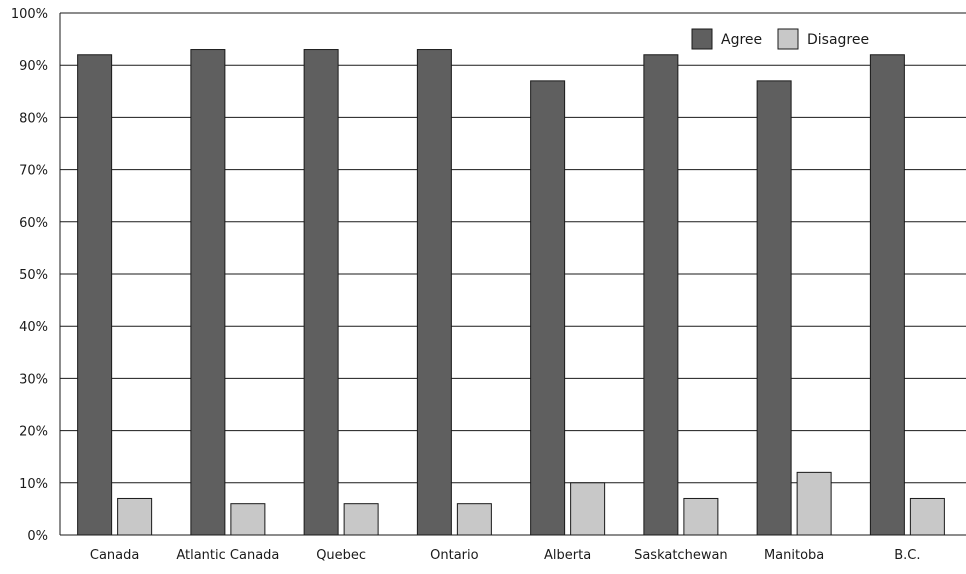 This screenshot has width=966, height=574. I want to click on y-tick-label: 0%, so click(37, 536).